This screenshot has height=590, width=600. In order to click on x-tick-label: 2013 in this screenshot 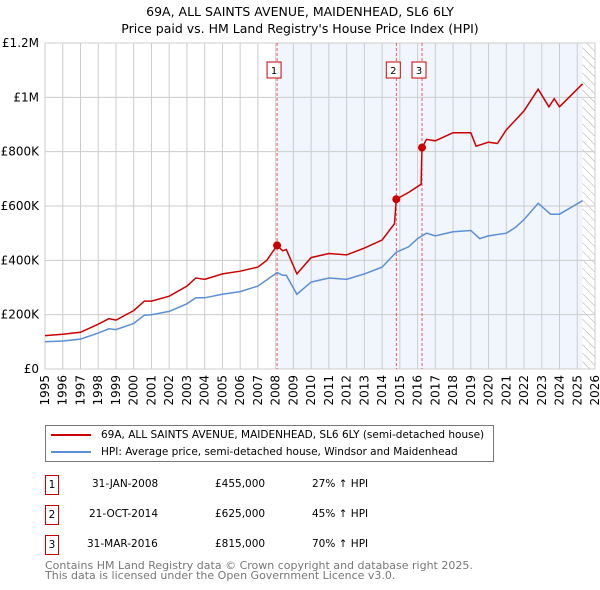, I will do `click(364, 390)`.